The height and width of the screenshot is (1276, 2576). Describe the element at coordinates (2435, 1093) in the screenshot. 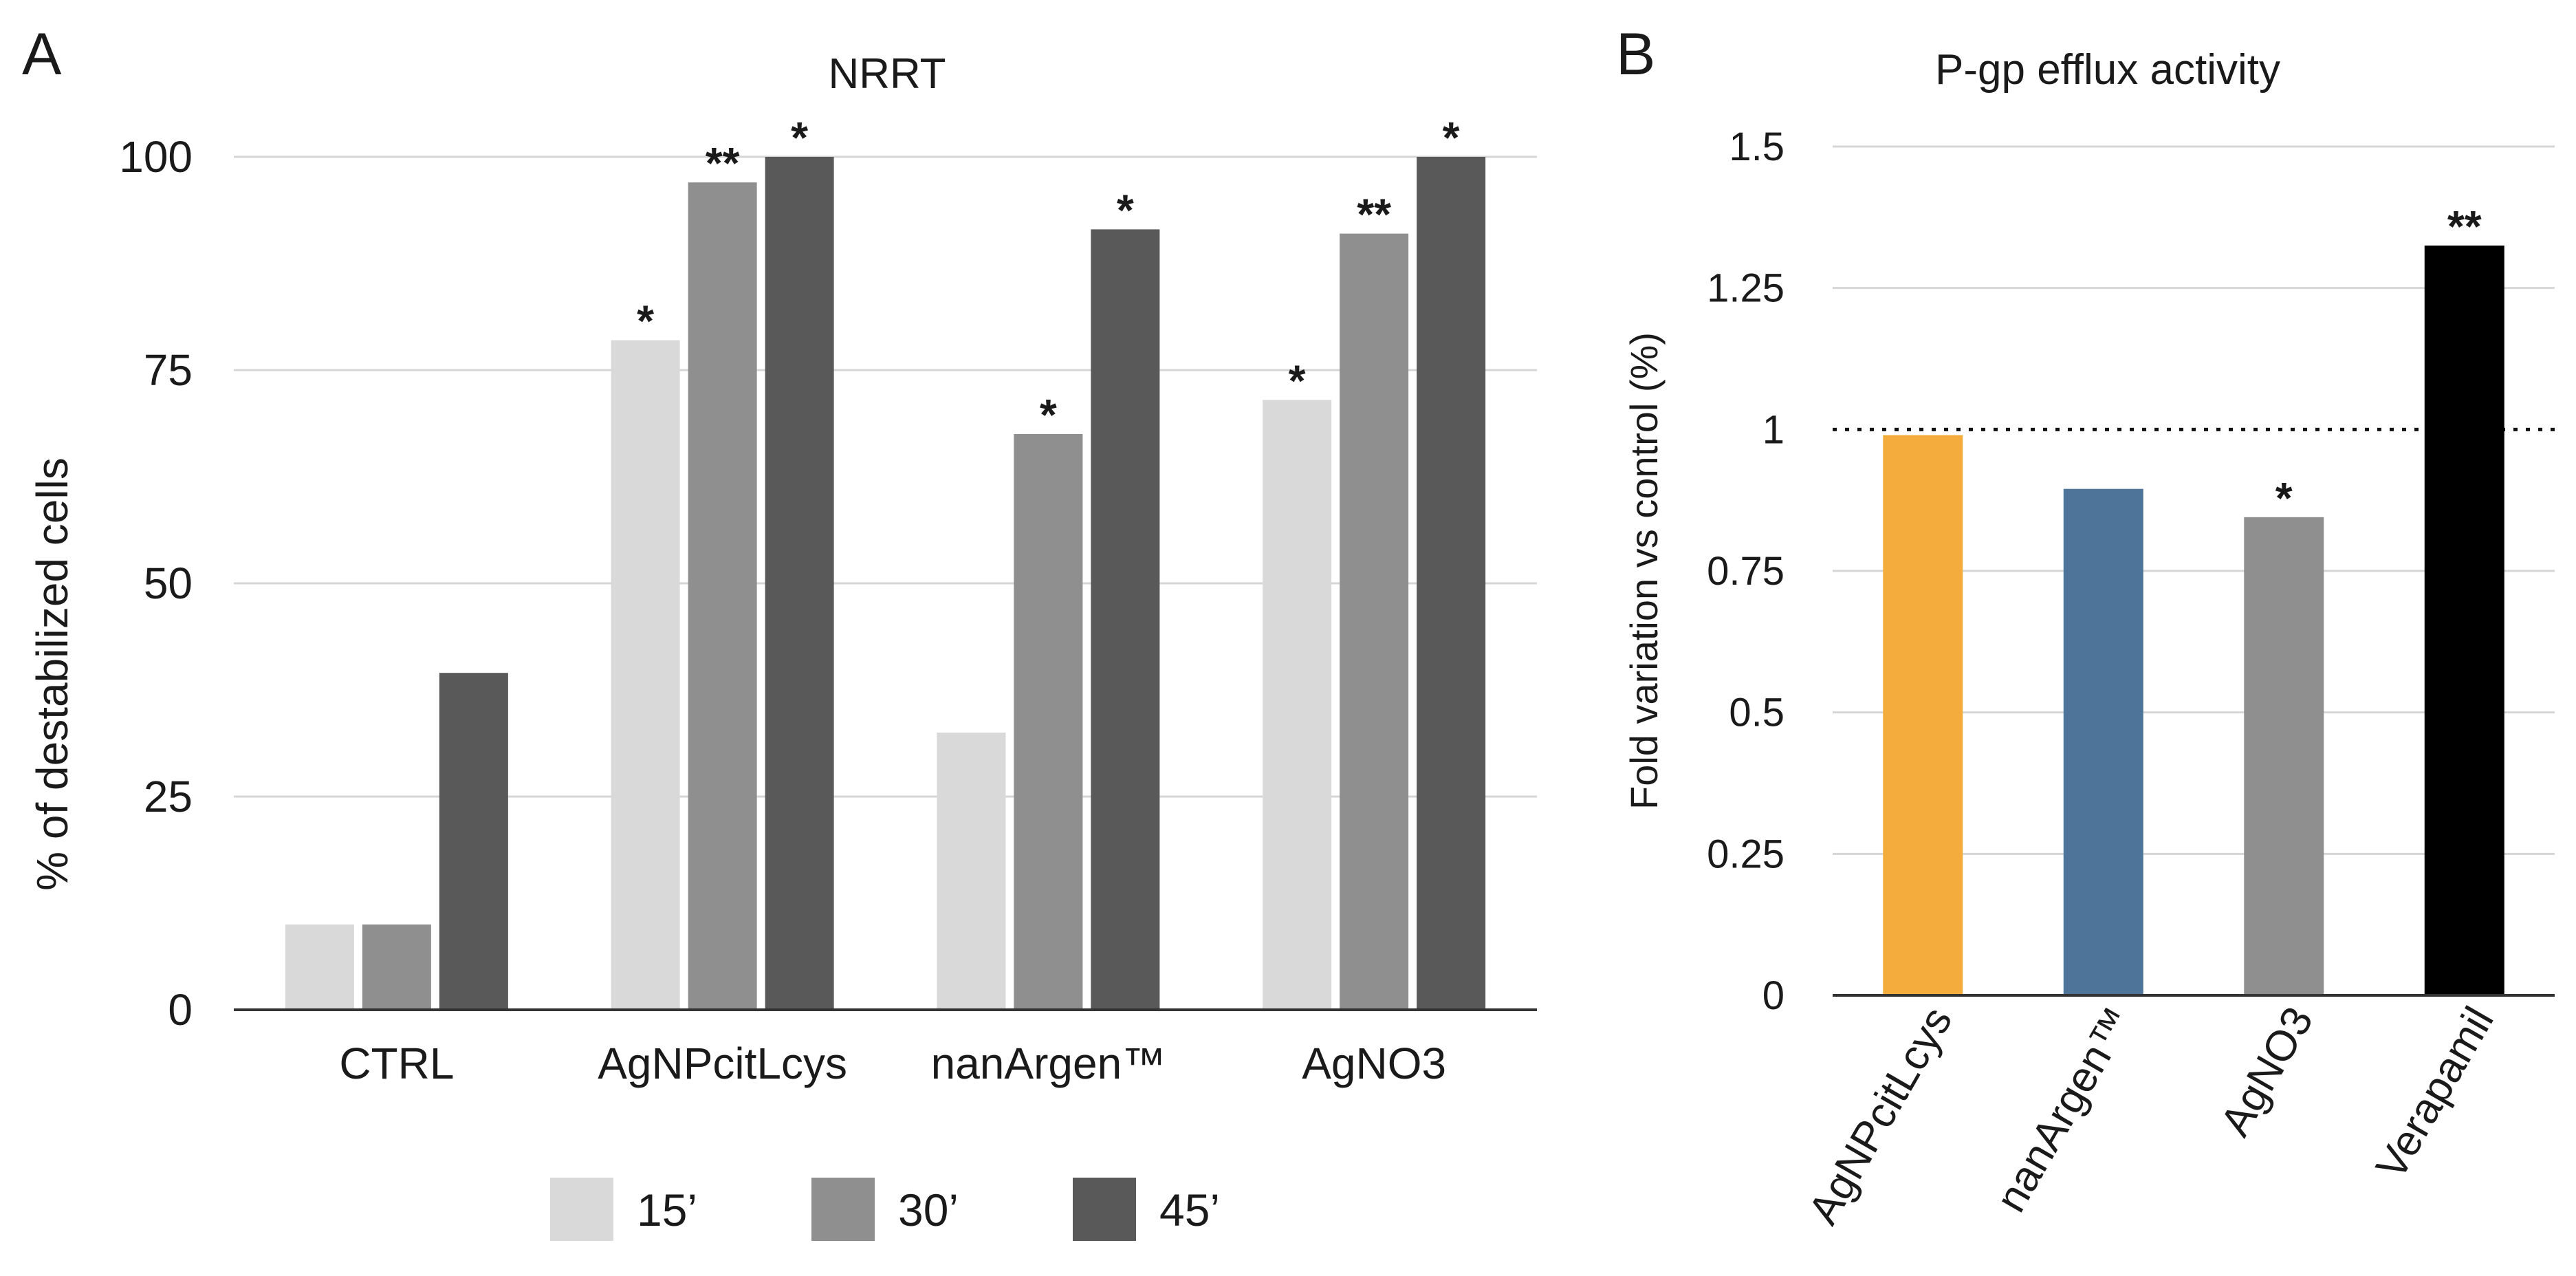

I see `panel-b-category-label: Verapamil` at that location.